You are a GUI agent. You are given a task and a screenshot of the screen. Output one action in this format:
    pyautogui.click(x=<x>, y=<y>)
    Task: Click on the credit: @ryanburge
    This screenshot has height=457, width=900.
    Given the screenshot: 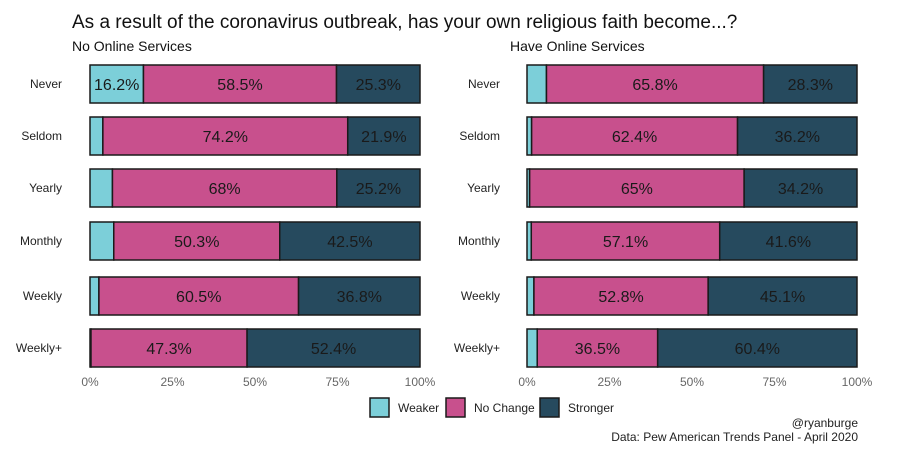 What is the action you would take?
    pyautogui.click(x=825, y=423)
    